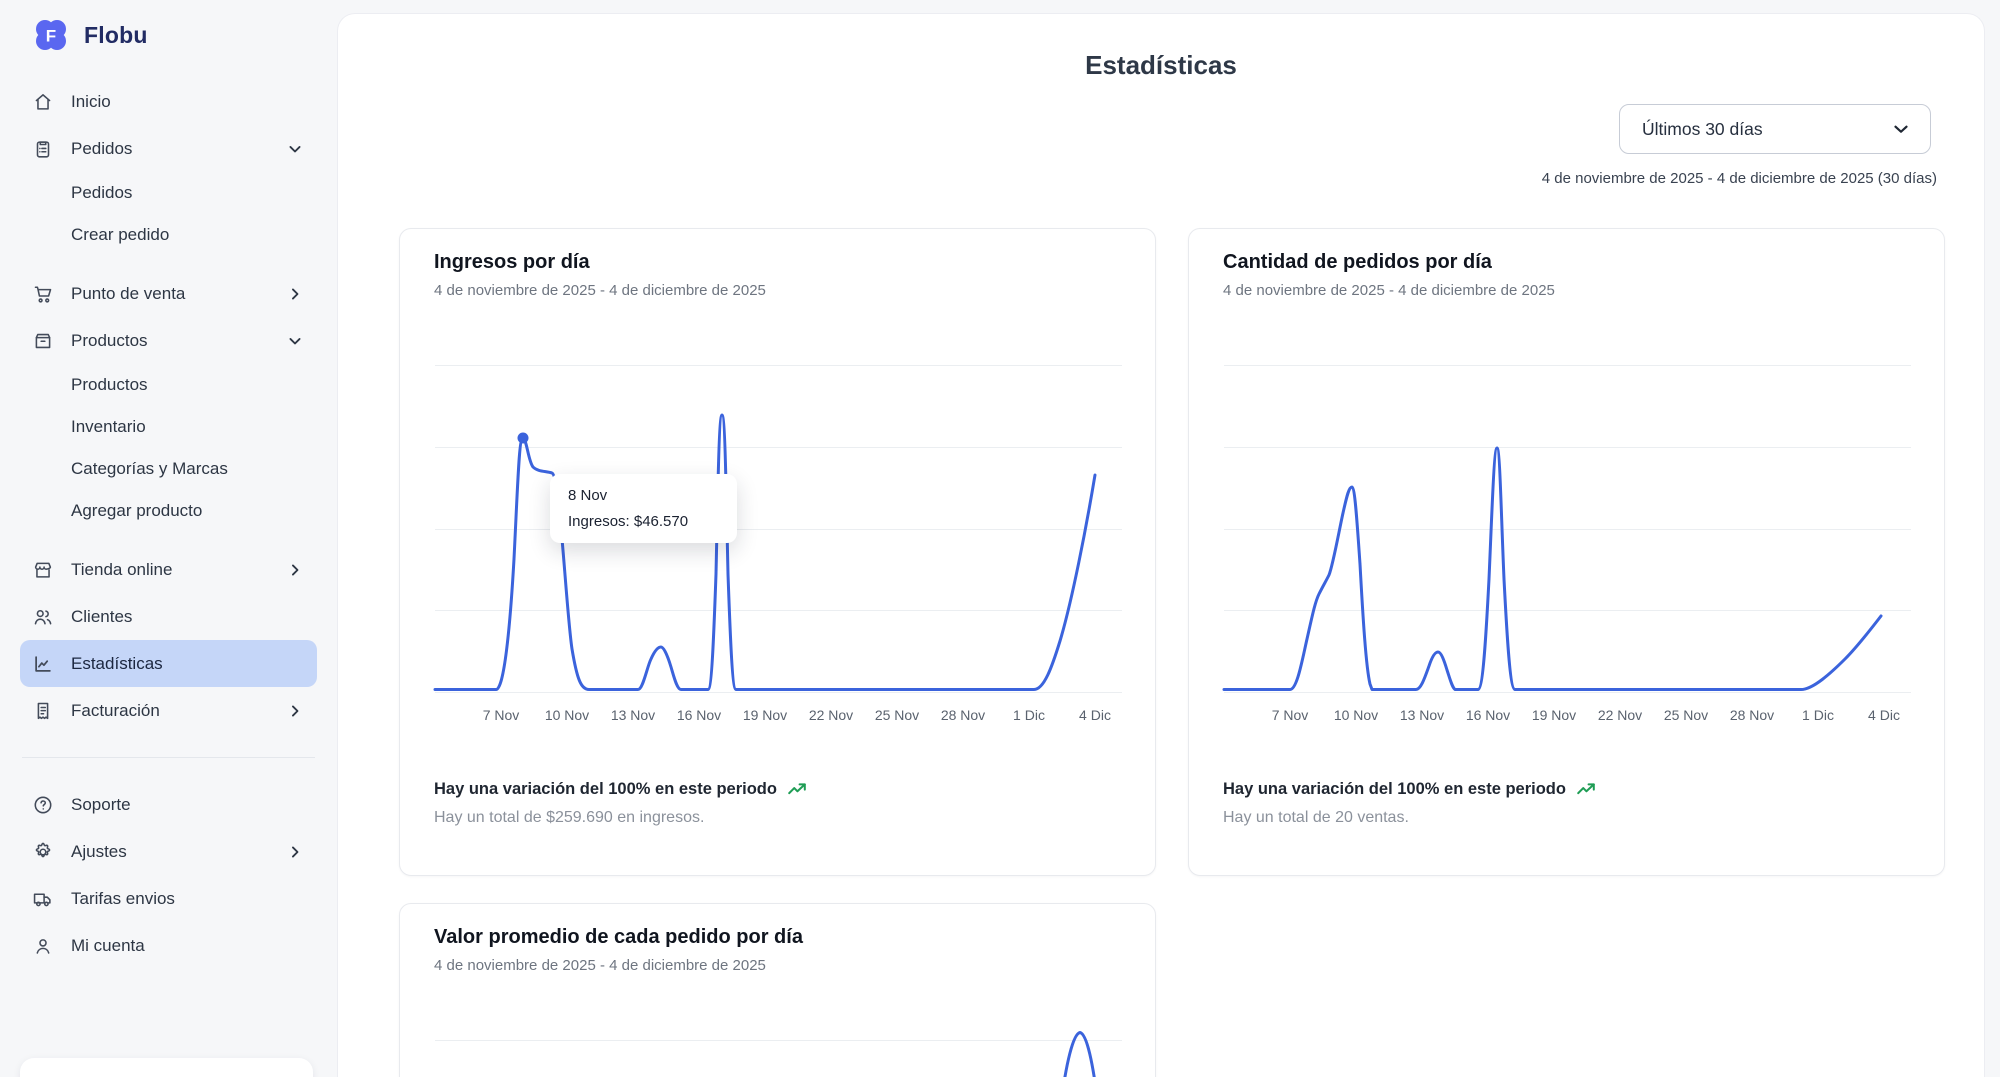 Image resolution: width=2000 pixels, height=1077 pixels. I want to click on user-account-card: Sebastián Cifuentes, so click(166, 1067).